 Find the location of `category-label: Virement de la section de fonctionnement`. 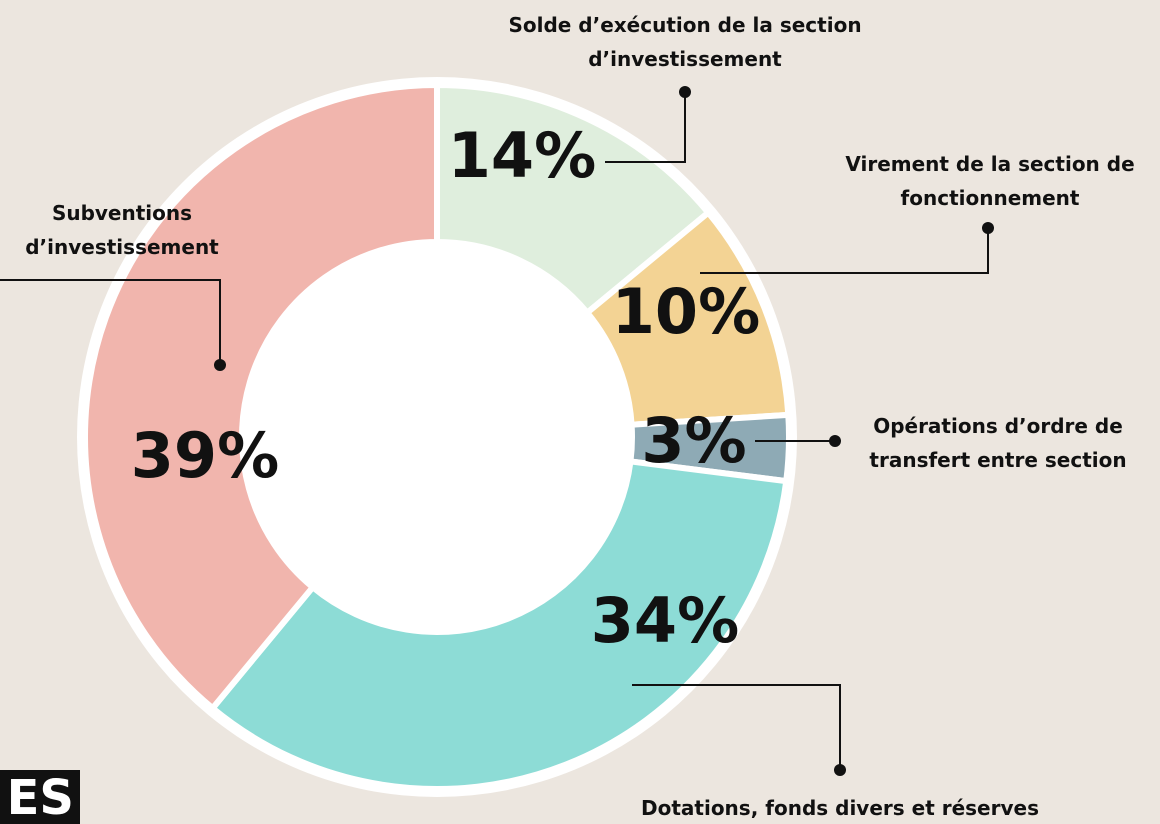

category-label: Virement de la section de fonctionnement is located at coordinates (990, 181).